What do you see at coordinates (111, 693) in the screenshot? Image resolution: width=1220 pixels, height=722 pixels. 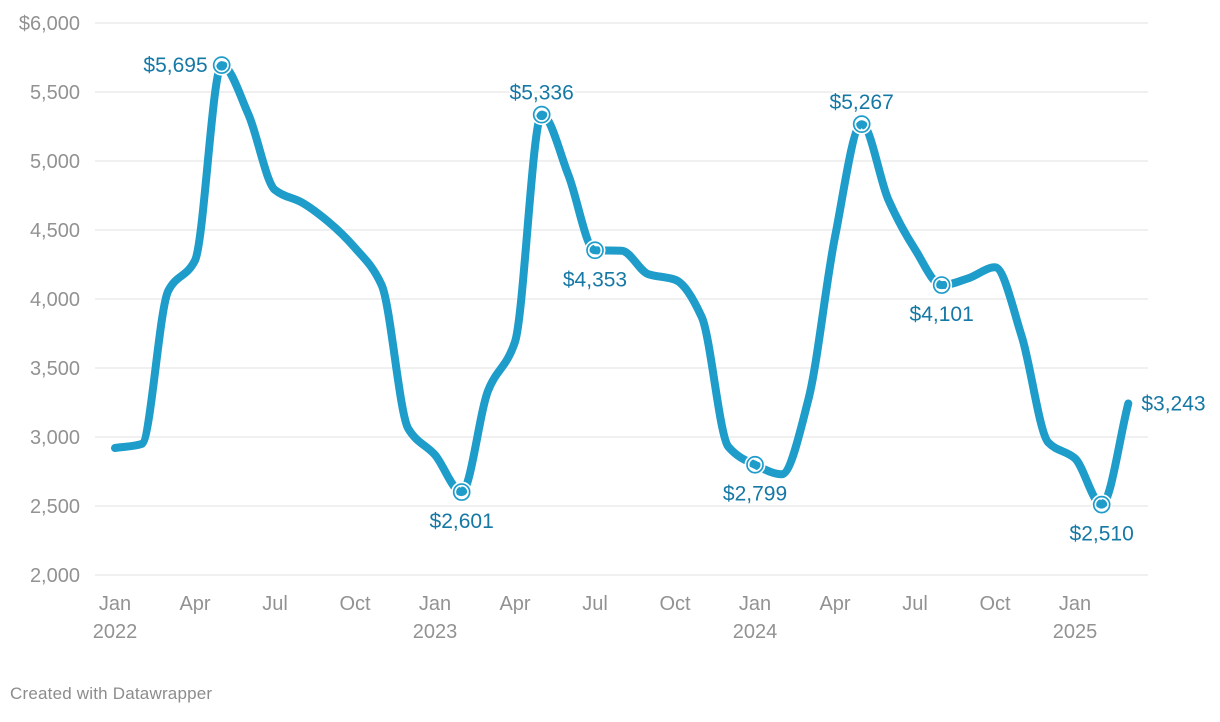 I see `attribution-text: Created with Datawrapper` at bounding box center [111, 693].